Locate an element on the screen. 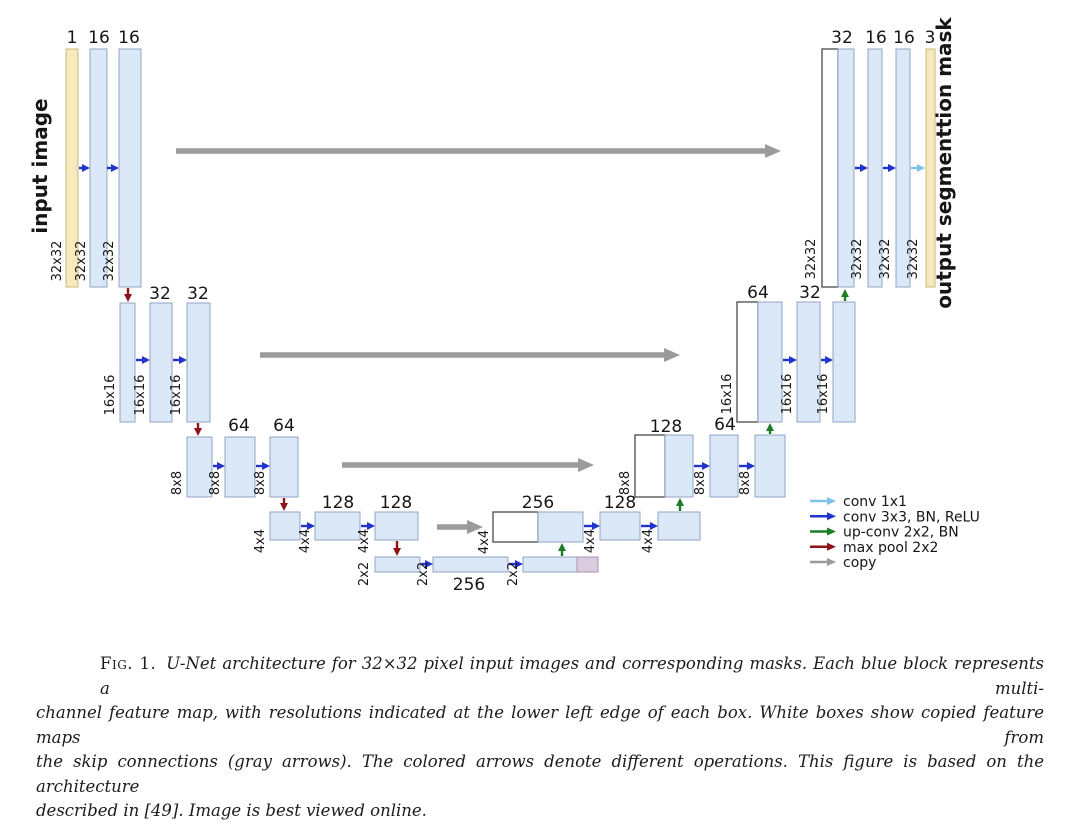 The image size is (1080, 824). channel-count-label: 32 is located at coordinates (842, 38).